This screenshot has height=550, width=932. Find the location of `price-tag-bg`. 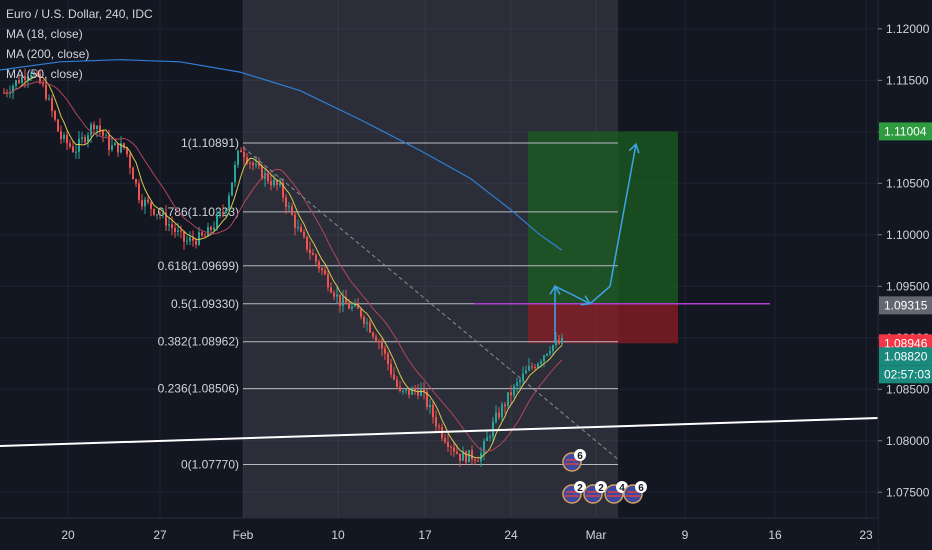

price-tag-bg is located at coordinates (905, 131).